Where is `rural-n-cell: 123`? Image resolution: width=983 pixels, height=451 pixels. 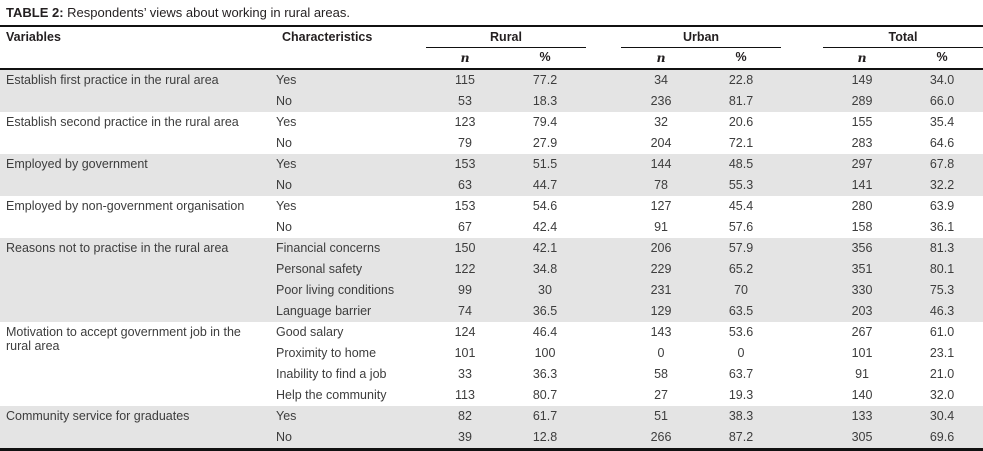 rural-n-cell: 123 is located at coordinates (465, 121).